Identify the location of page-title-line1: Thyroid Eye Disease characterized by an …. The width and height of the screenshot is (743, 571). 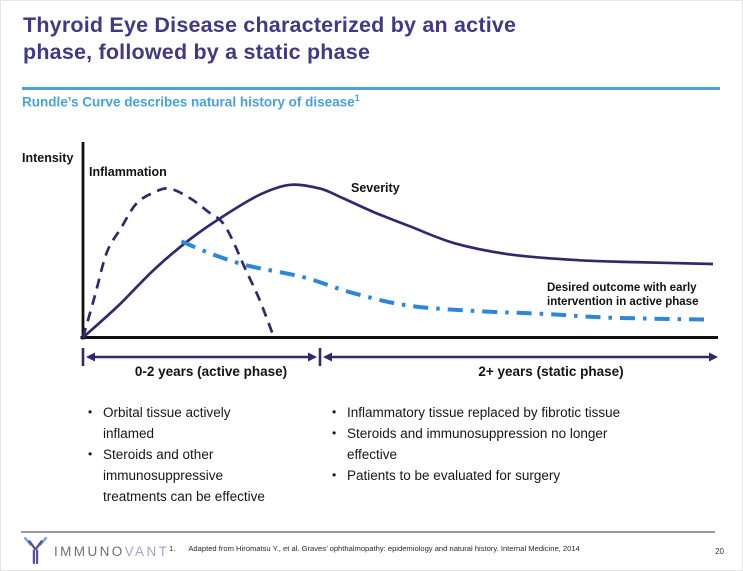
(270, 25).